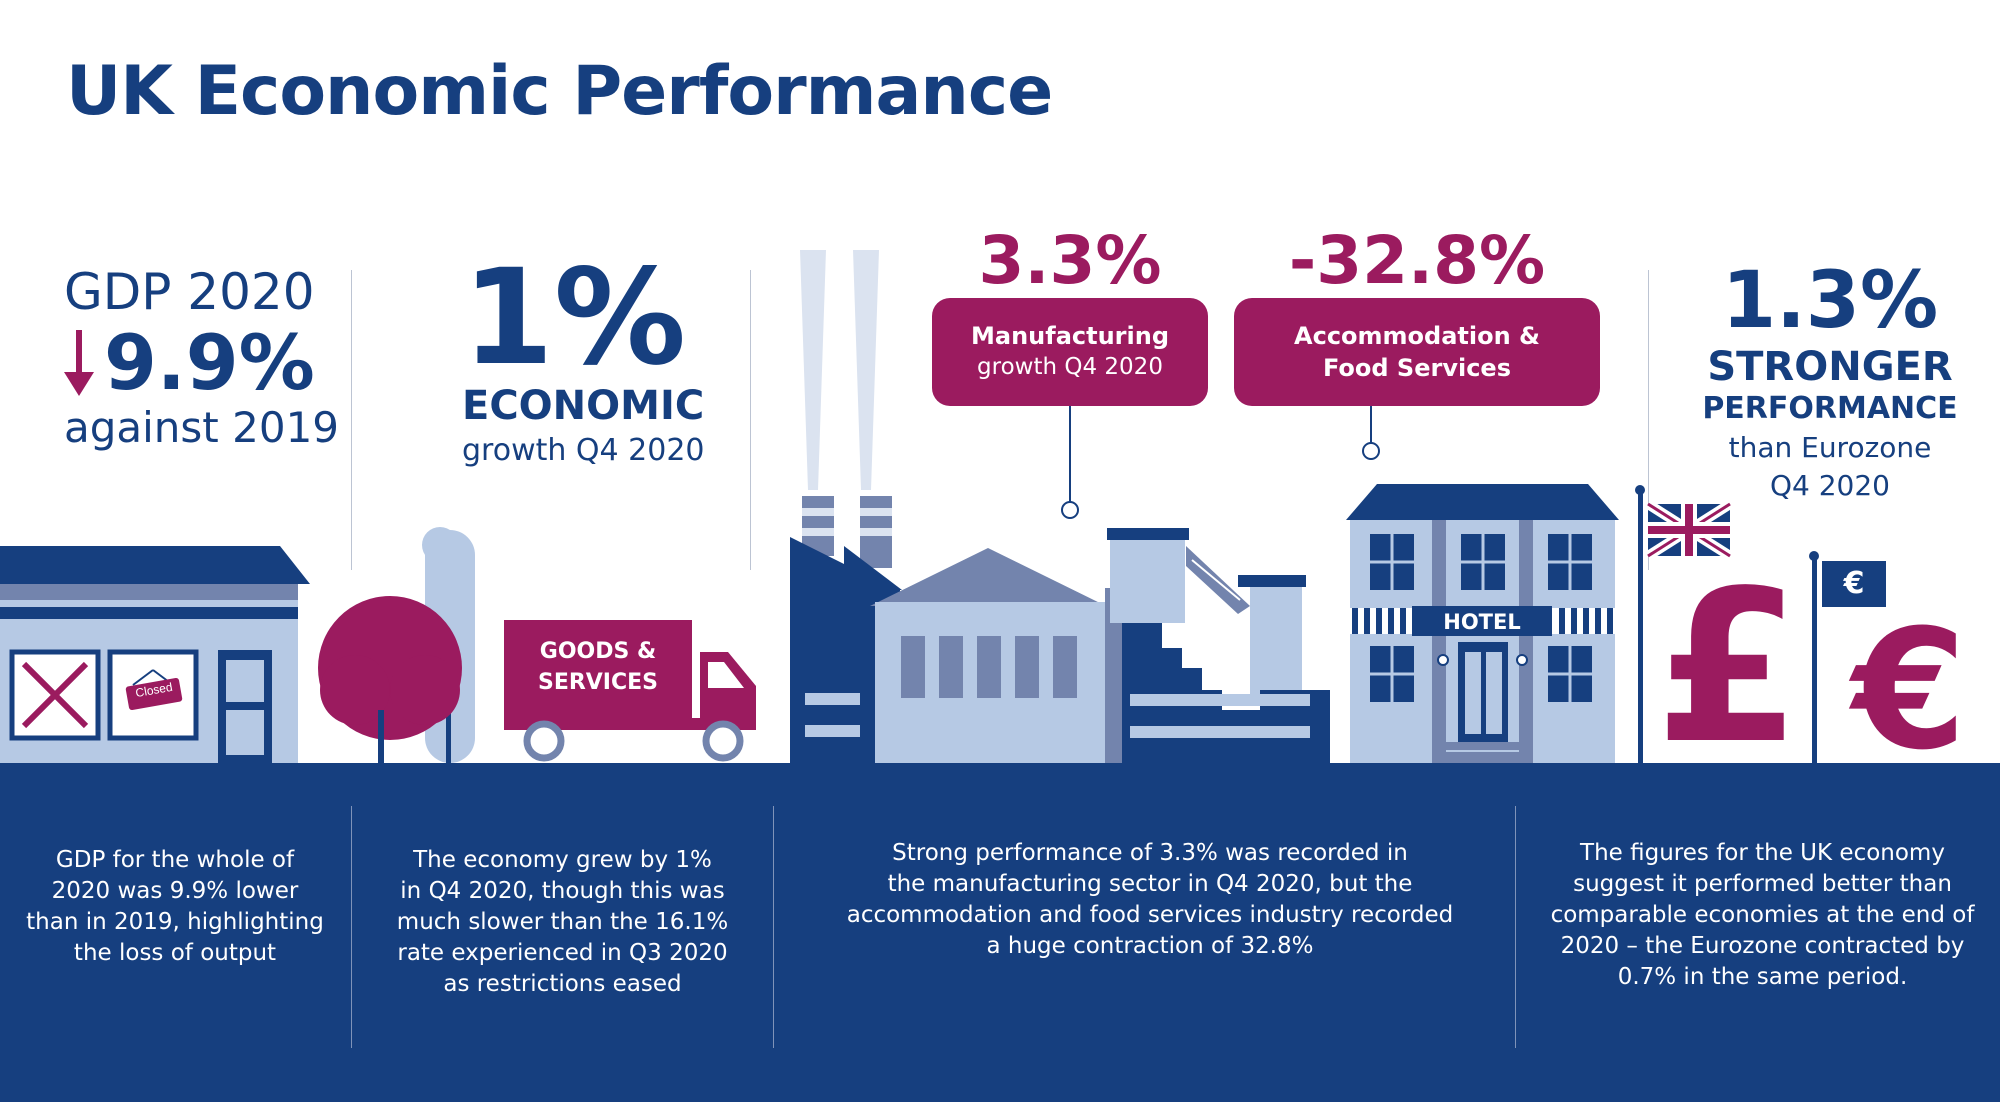 The height and width of the screenshot is (1102, 2000). Describe the element at coordinates (583, 406) in the screenshot. I see `growth-label: ECONOMIC` at that location.